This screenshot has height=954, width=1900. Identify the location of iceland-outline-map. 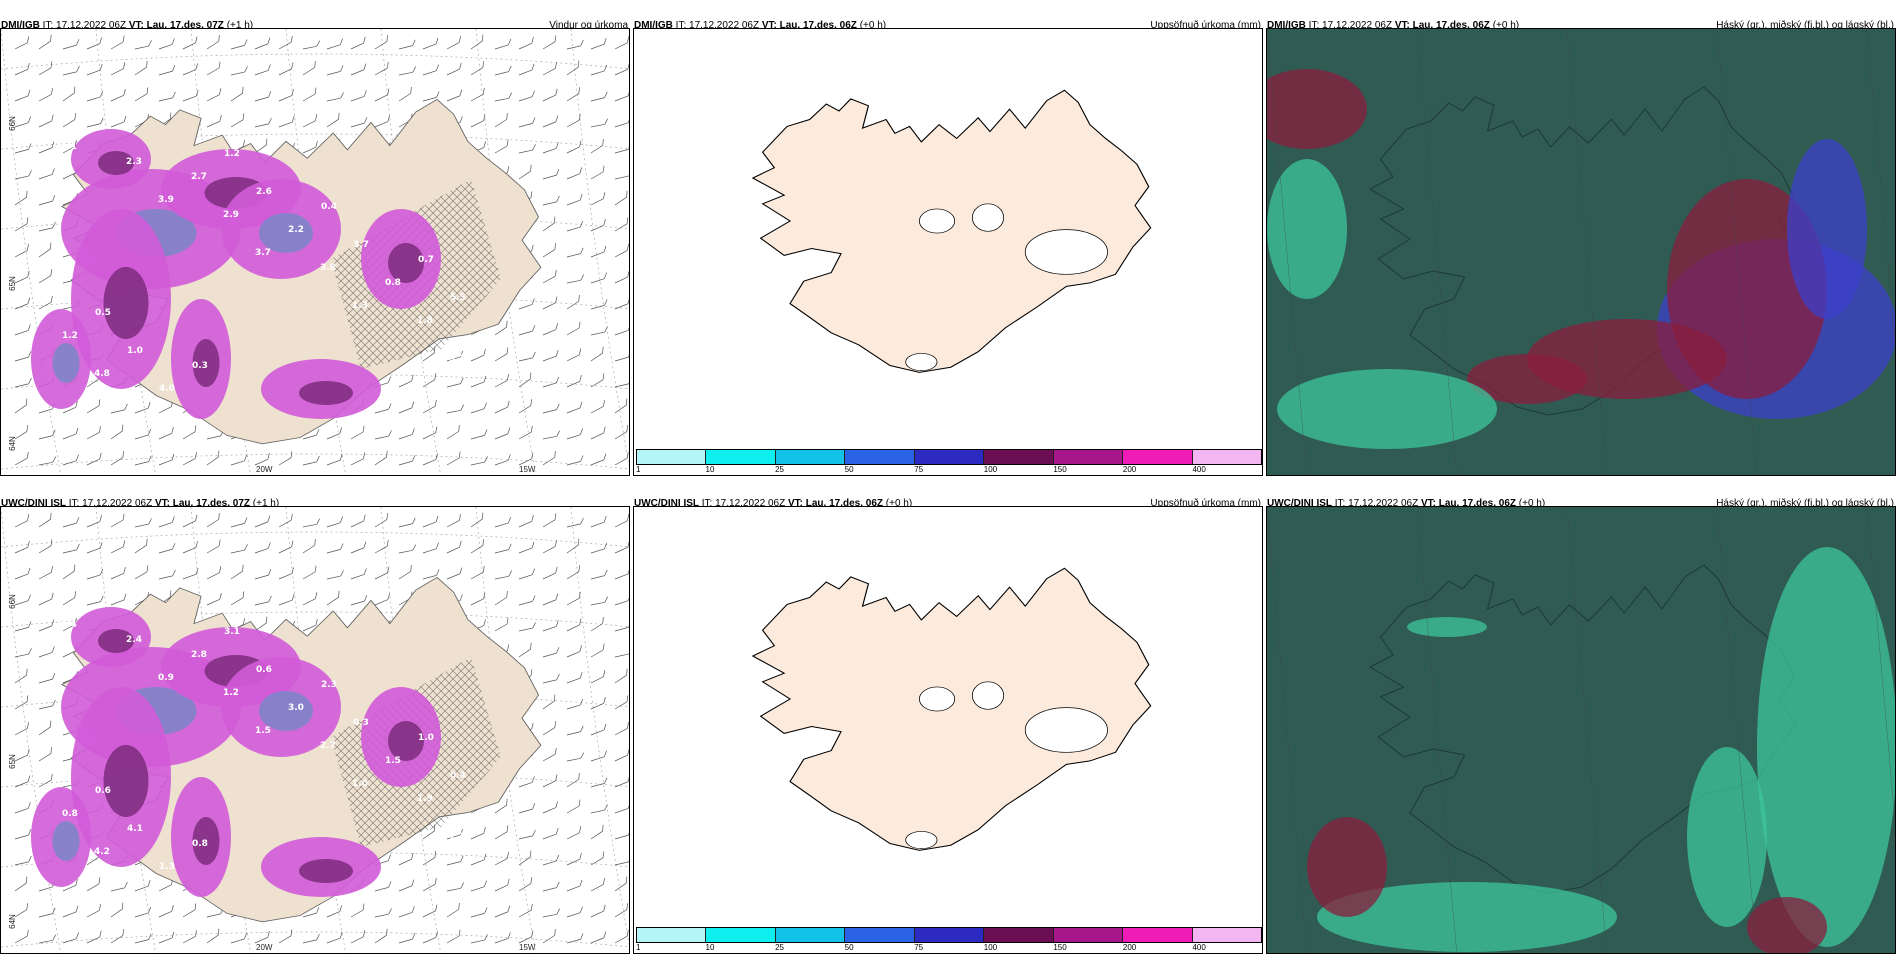
(951, 709).